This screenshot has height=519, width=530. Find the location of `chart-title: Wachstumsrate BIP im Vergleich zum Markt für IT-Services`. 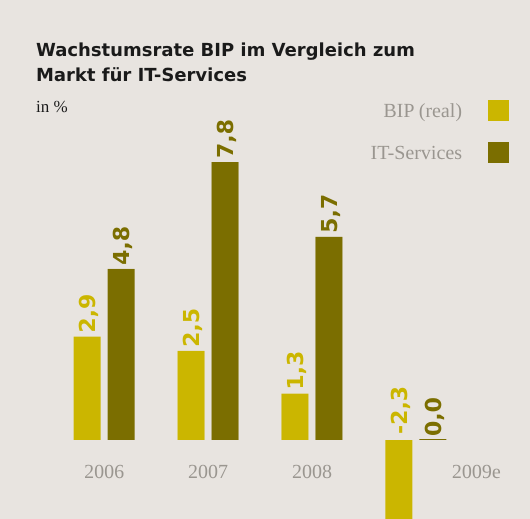

chart-title: Wachstumsrate BIP im Vergleich zum Markt für IT-Services is located at coordinates (225, 63).